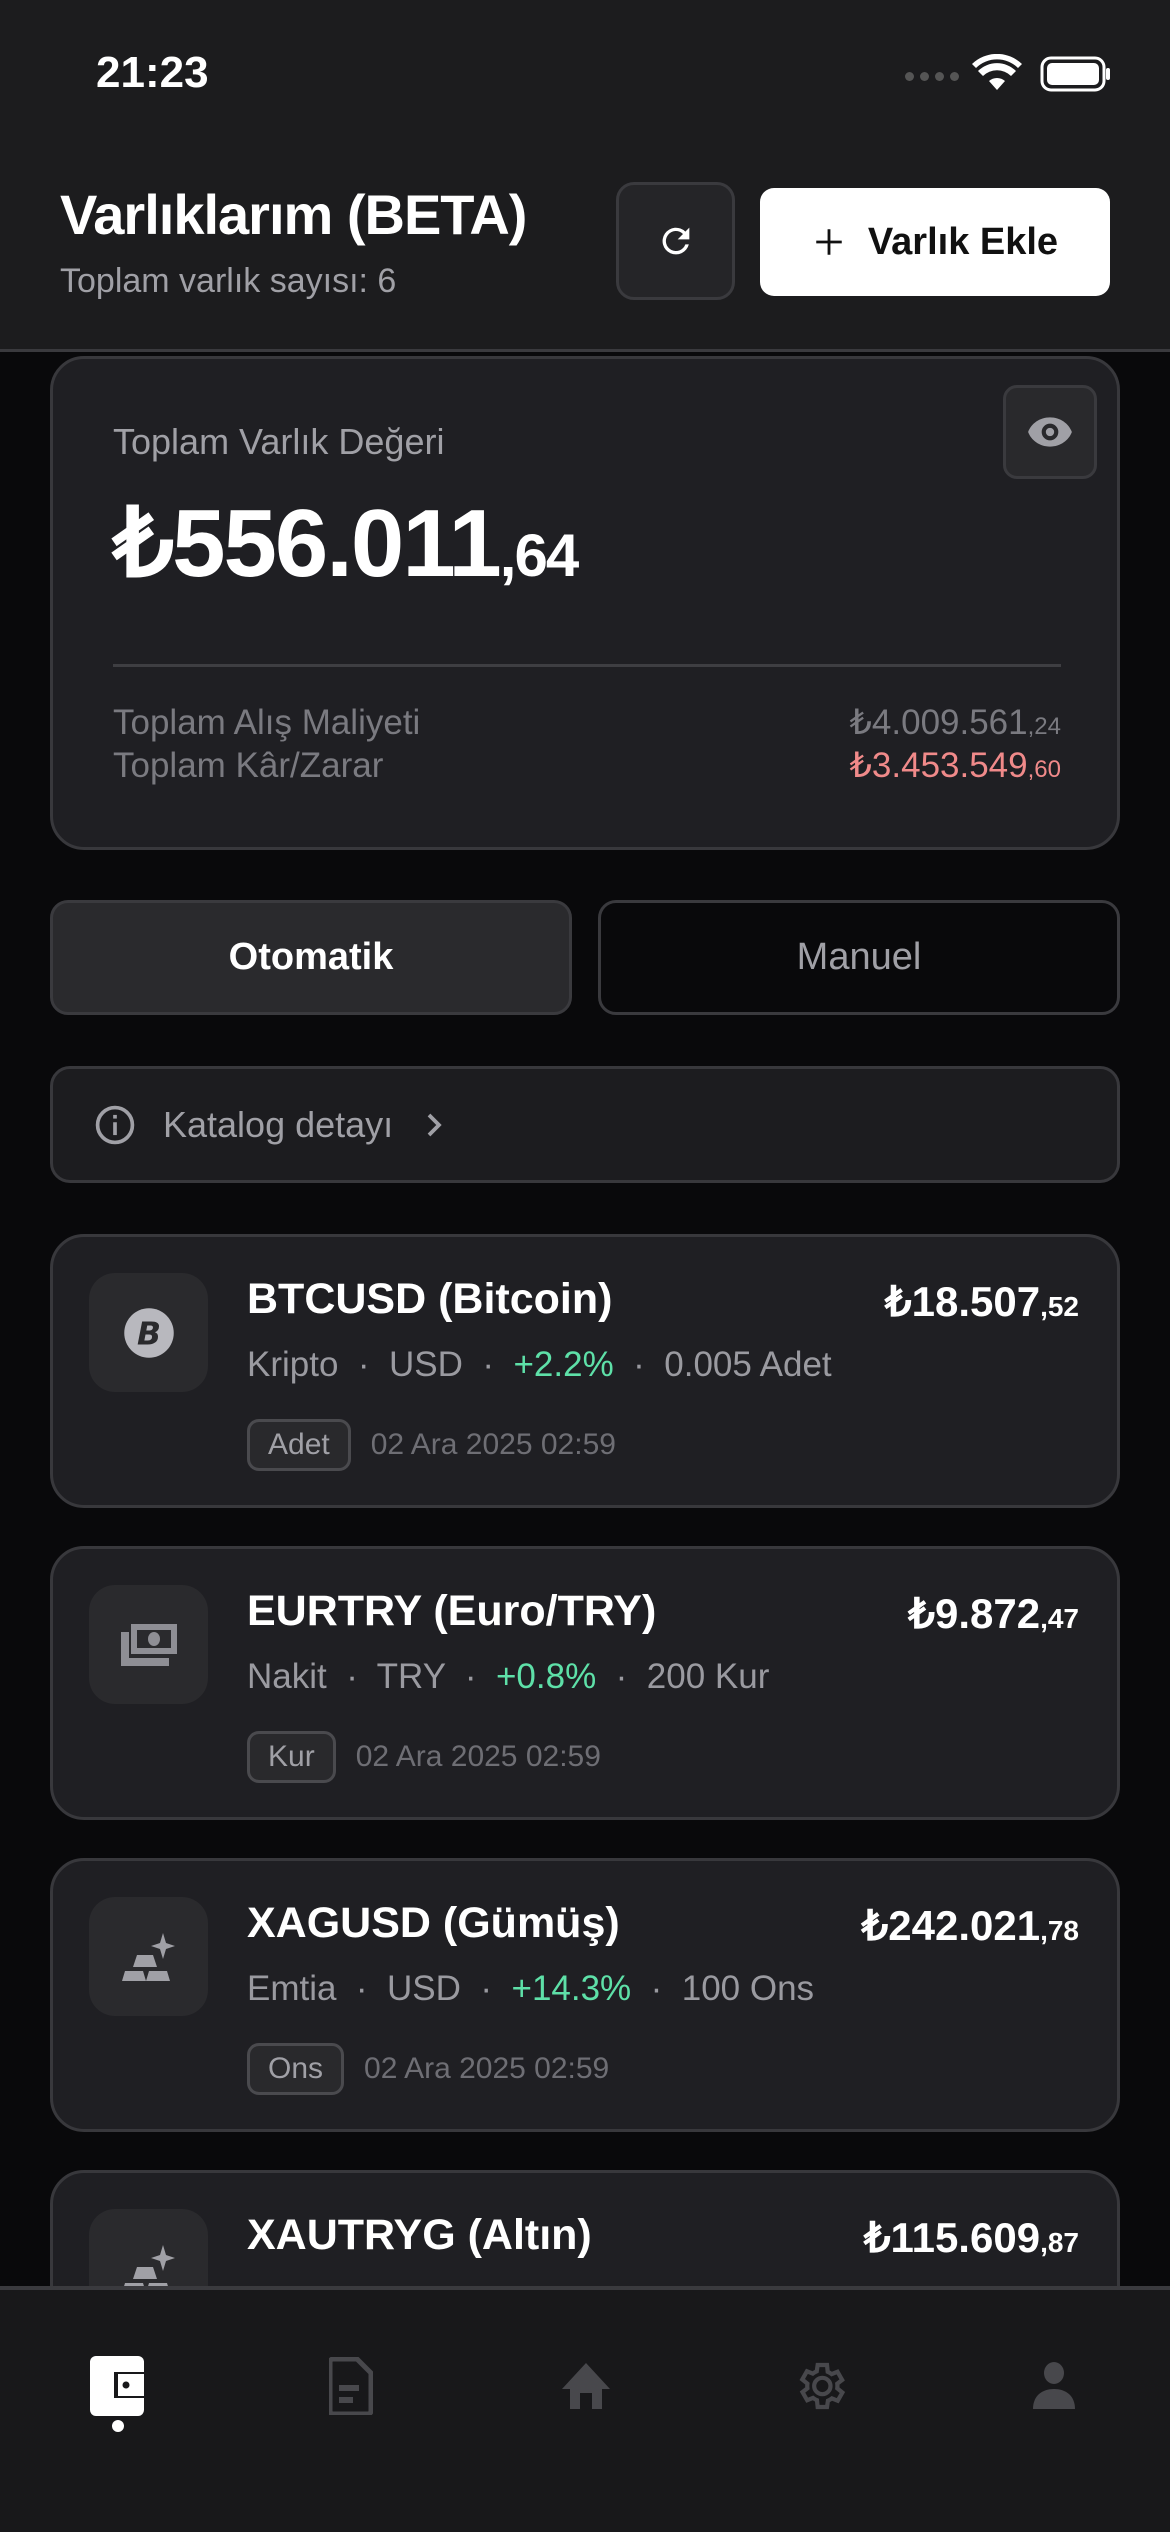  What do you see at coordinates (293, 1364) in the screenshot?
I see `asset-category: Kripto` at bounding box center [293, 1364].